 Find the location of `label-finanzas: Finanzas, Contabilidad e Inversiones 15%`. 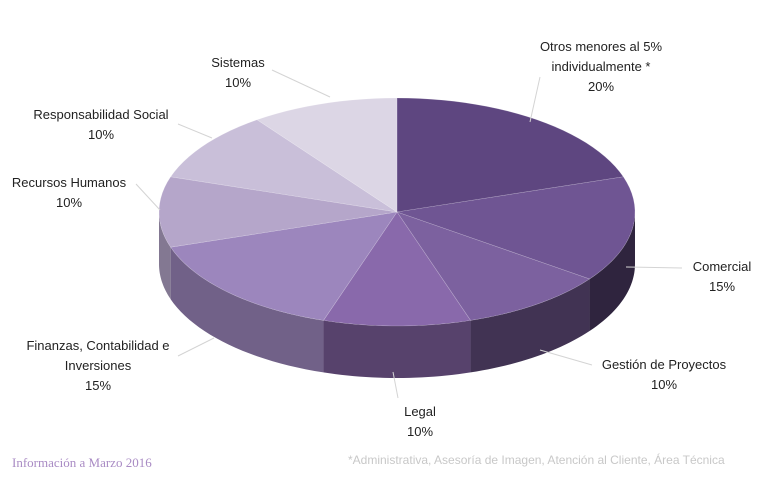

label-finanzas: Finanzas, Contabilidad e Inversiones 15% is located at coordinates (98, 366).